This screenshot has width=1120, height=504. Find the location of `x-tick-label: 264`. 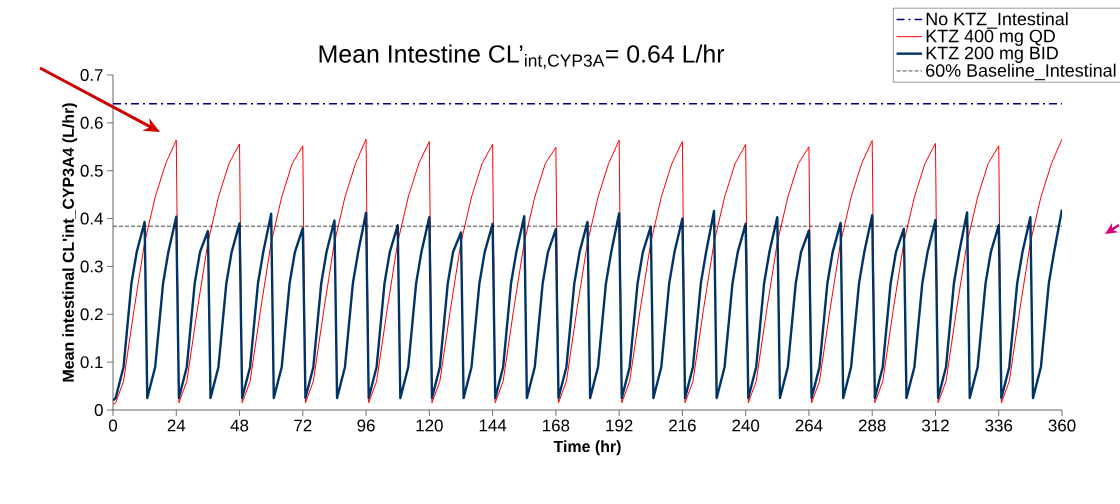

x-tick-label: 264 is located at coordinates (809, 425).